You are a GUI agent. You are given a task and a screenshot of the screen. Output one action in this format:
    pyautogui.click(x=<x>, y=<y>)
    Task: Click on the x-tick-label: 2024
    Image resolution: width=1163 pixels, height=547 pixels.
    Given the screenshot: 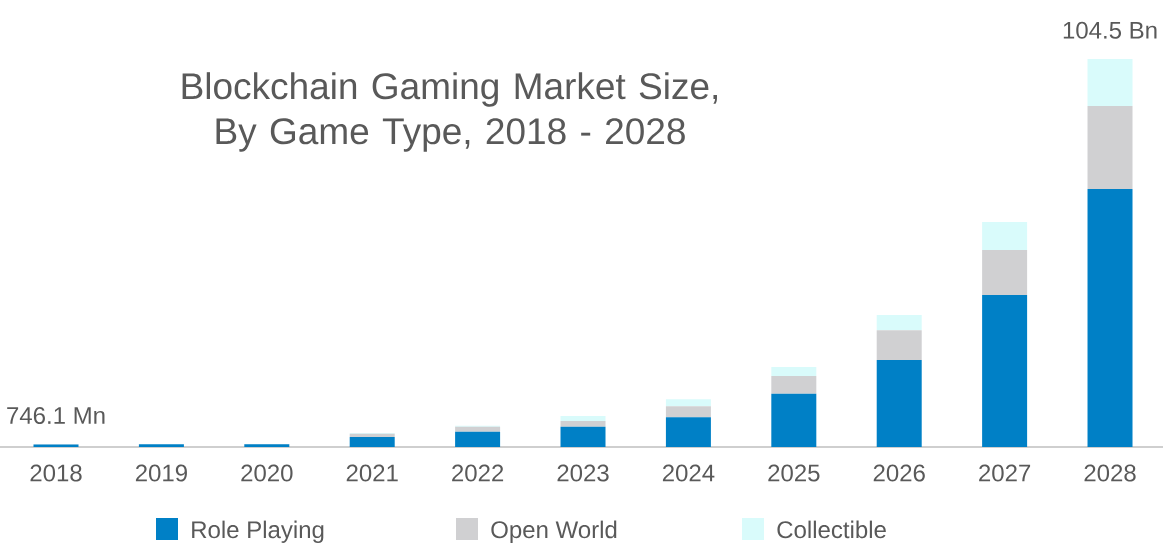 What is the action you would take?
    pyautogui.click(x=688, y=473)
    